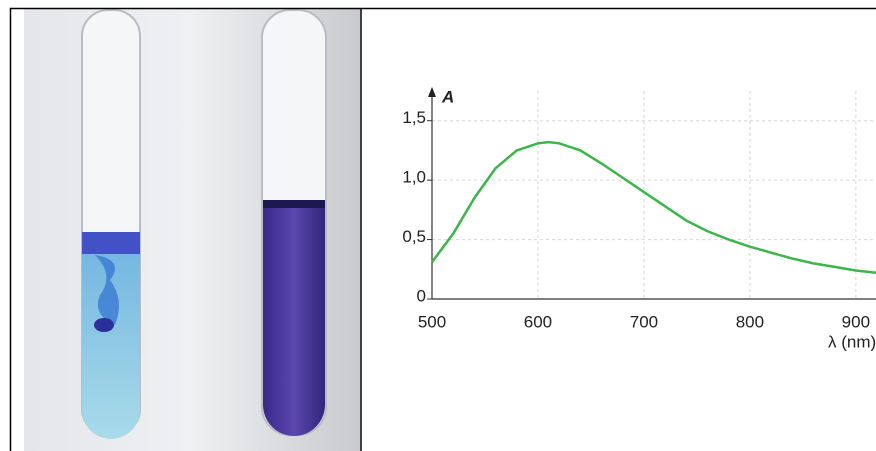  What do you see at coordinates (432, 321) in the screenshot?
I see `x-tick-label: 500` at bounding box center [432, 321].